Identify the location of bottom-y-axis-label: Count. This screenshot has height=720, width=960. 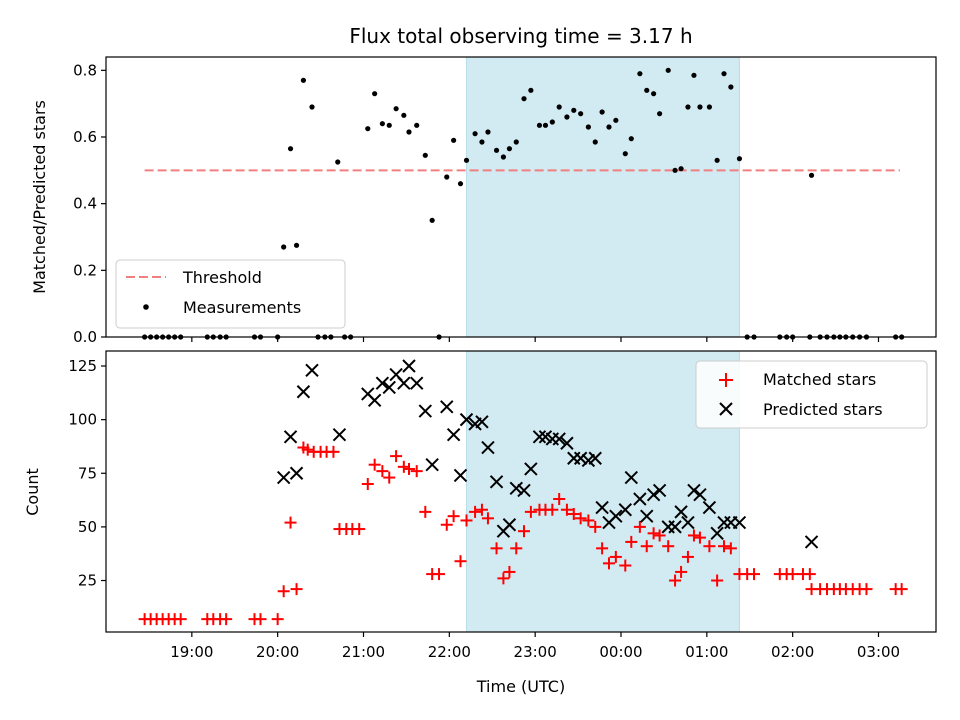
(32, 492).